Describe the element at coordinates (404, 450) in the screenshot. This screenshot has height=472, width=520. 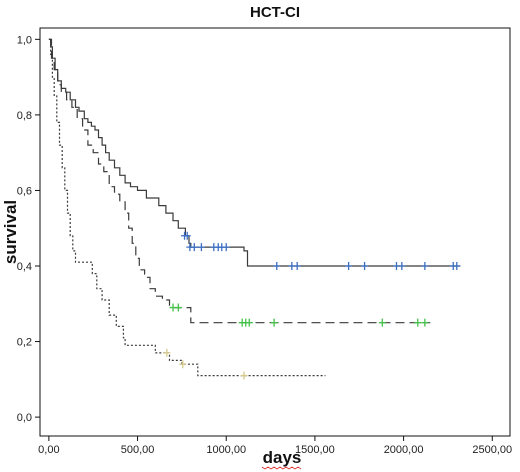
I see `x-tick-label: 2000,00` at that location.